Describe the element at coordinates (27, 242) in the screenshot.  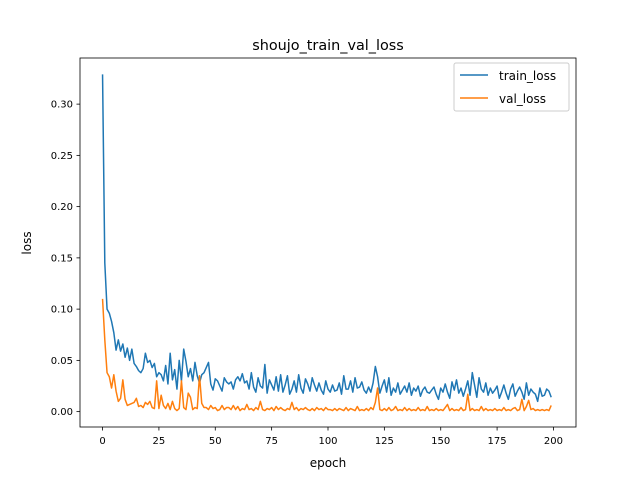
I see `y-axis-label: loss` at that location.